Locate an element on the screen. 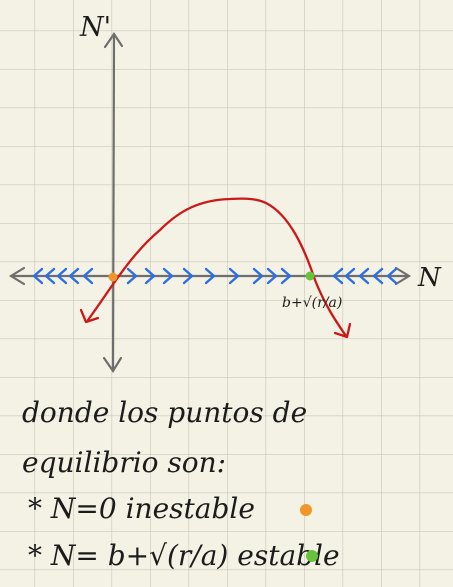  y-axis-label: N' is located at coordinates (95, 27).